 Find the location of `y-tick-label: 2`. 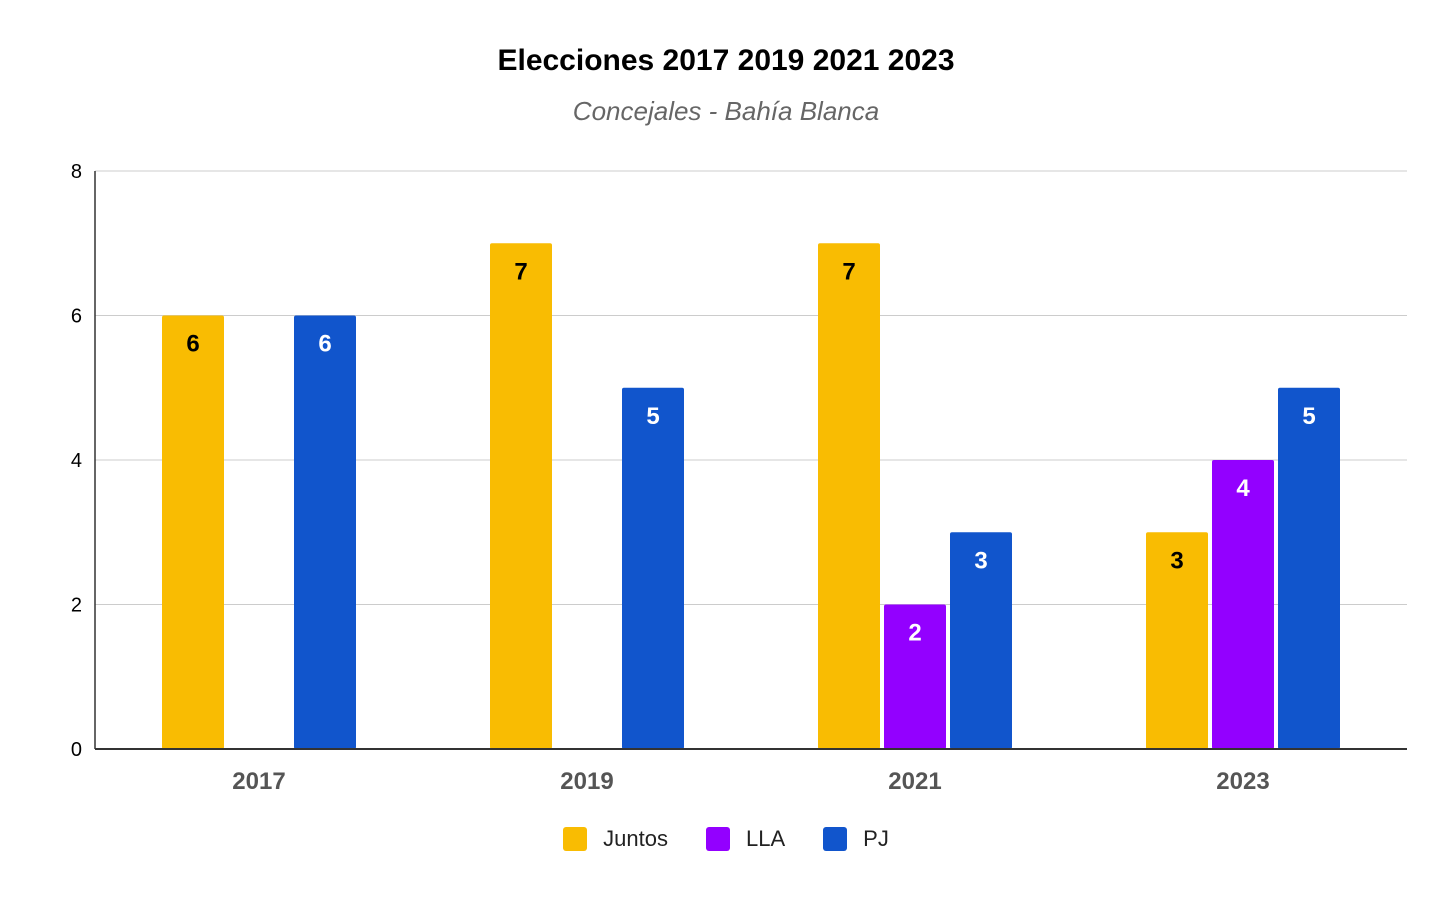

y-tick-label: 2 is located at coordinates (76, 606).